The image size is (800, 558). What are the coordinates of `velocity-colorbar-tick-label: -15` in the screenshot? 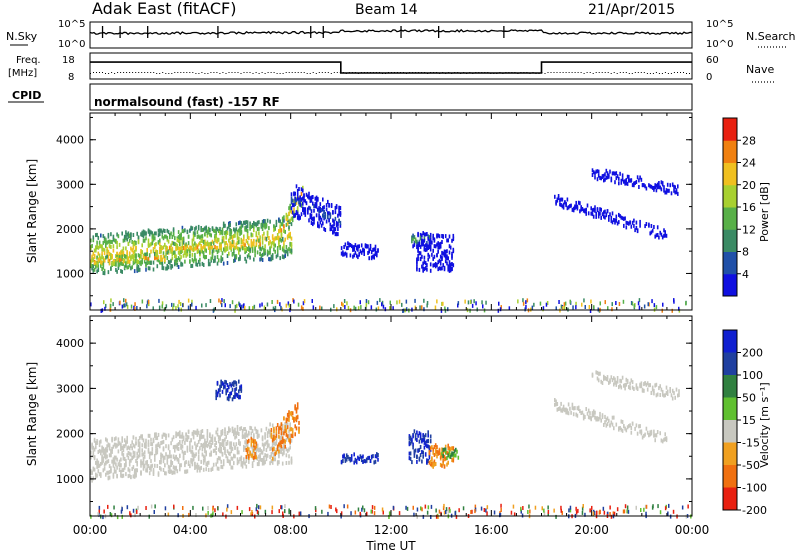 It's located at (751, 443).